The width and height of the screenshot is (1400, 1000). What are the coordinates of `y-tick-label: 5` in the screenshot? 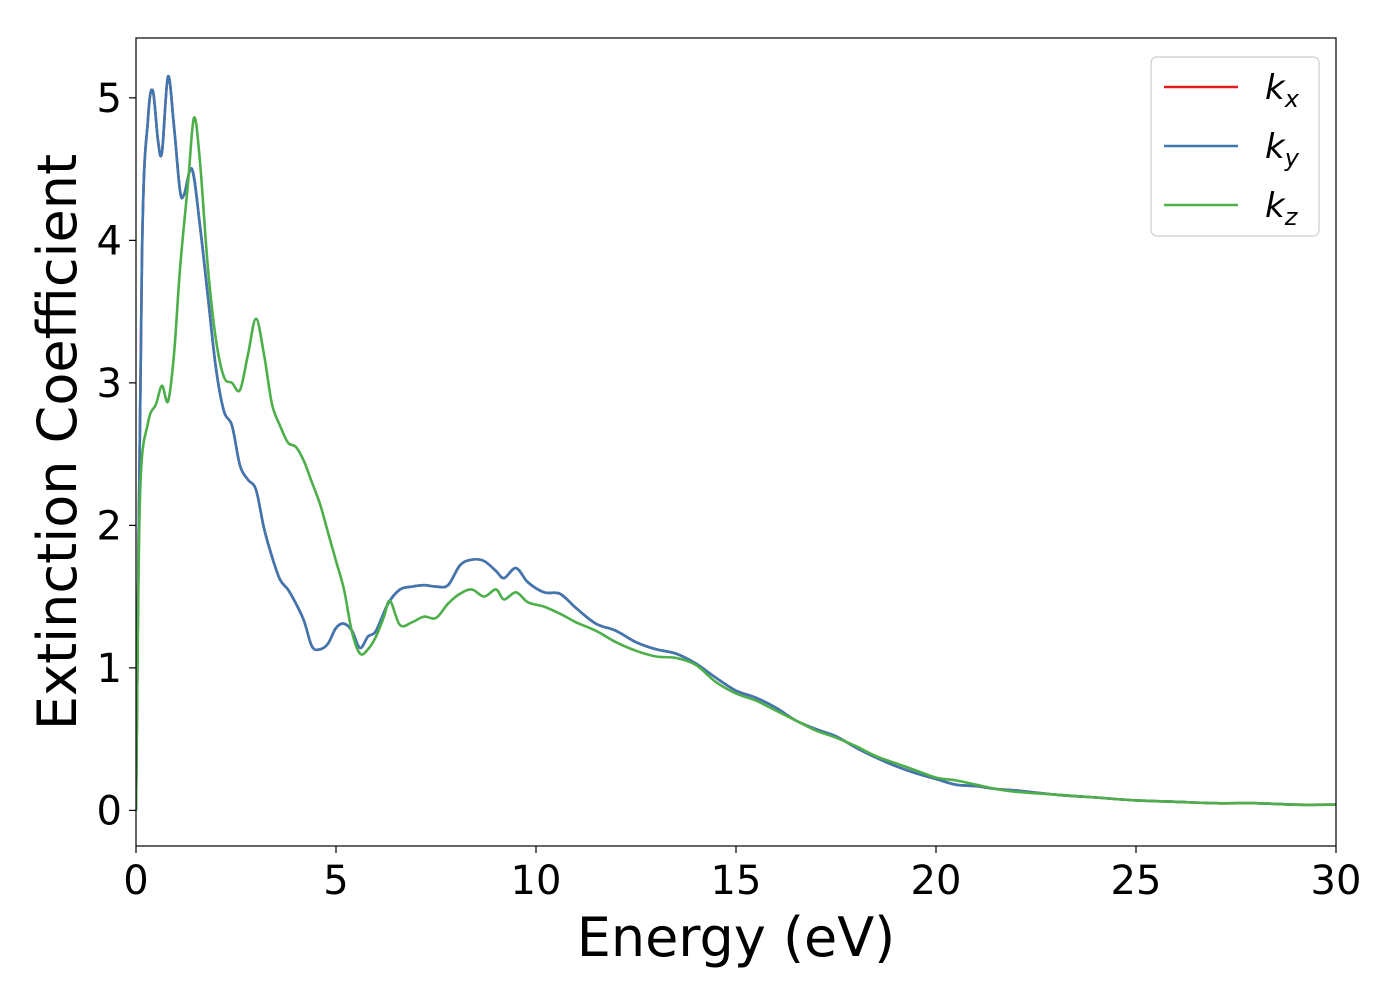 It's located at (109, 99).